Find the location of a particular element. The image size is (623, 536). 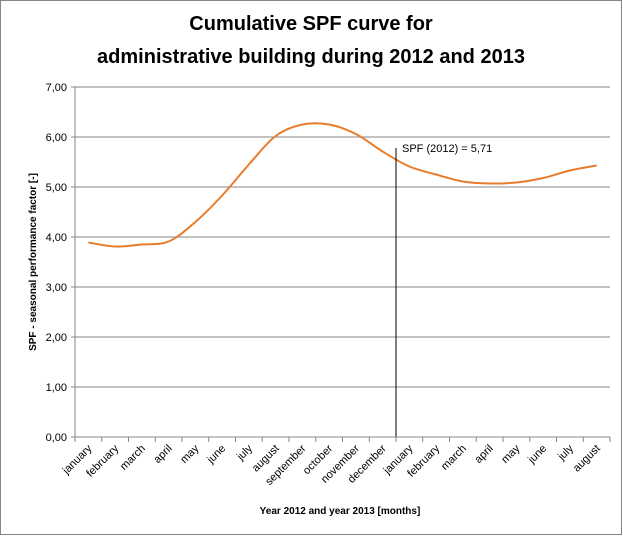

y-tick-label: 1,00 is located at coordinates (56, 388).